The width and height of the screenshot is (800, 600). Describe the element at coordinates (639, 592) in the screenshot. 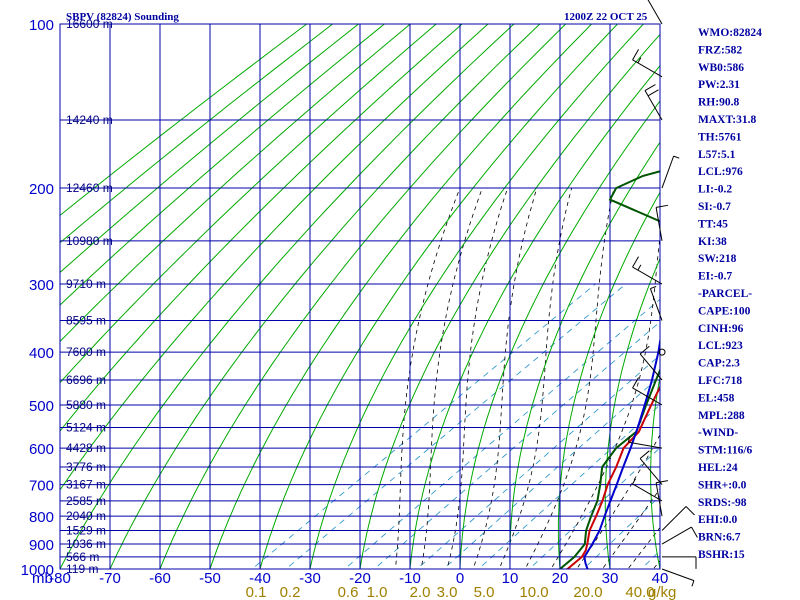

I see `mixing-ratio-label: 40.0` at that location.